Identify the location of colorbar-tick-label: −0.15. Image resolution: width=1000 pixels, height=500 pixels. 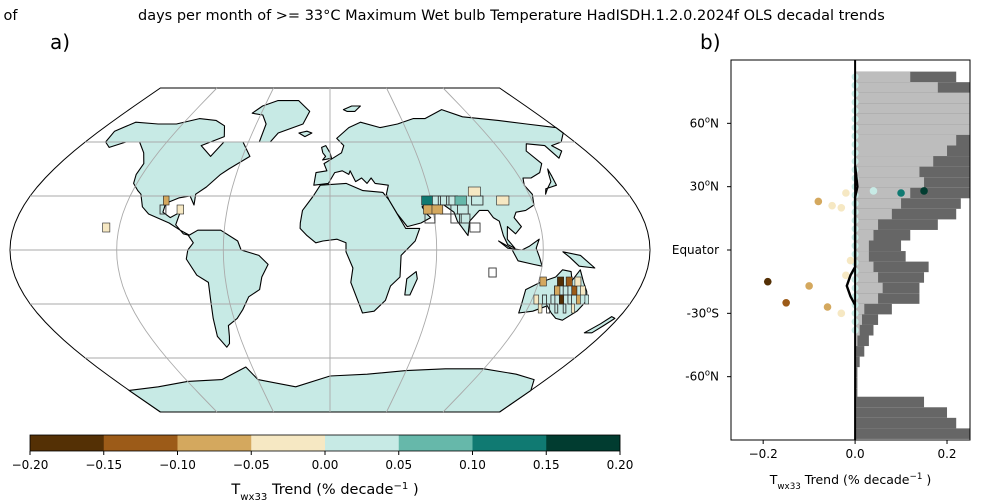
(103, 465).